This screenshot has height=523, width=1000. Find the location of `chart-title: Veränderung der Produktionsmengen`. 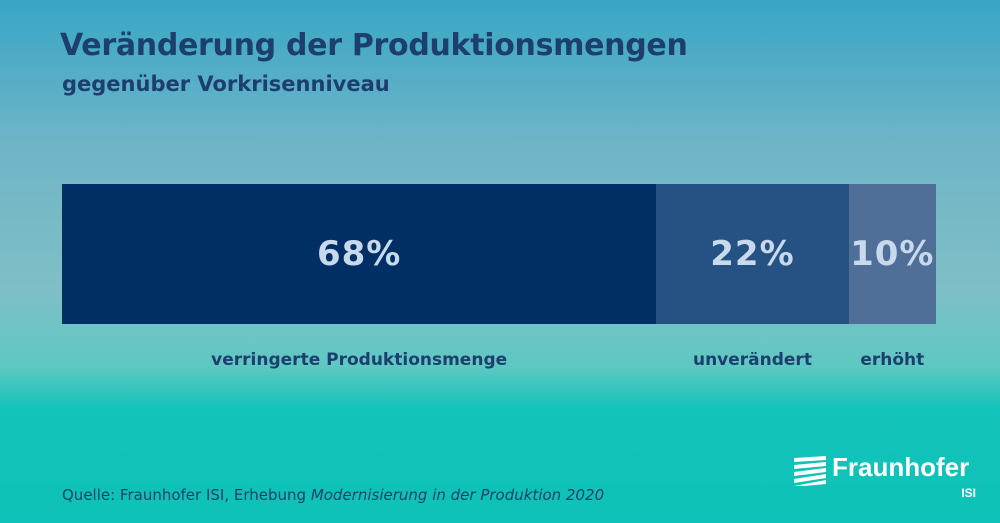

chart-title: Veränderung der Produktionsmengen is located at coordinates (374, 45).